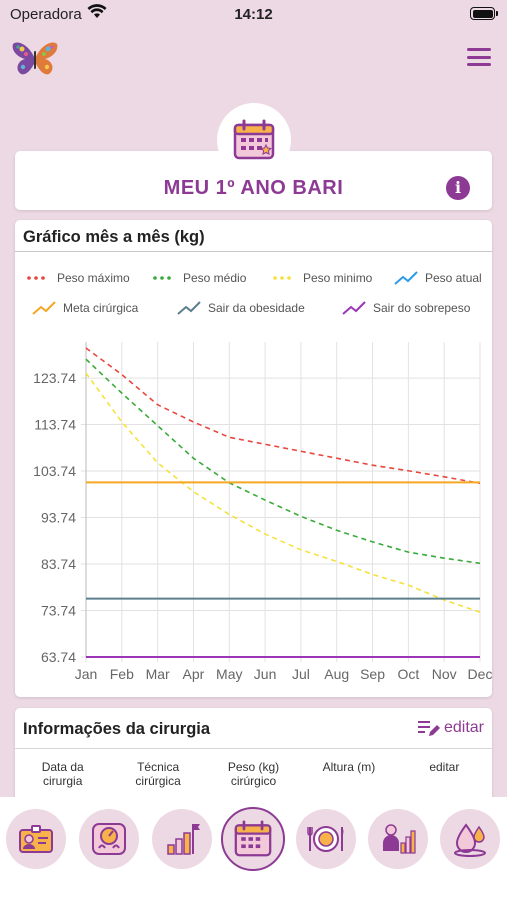 Image resolution: width=507 pixels, height=900 pixels. What do you see at coordinates (58, 564) in the screenshot?
I see `y-tick-label: 83.74` at bounding box center [58, 564].